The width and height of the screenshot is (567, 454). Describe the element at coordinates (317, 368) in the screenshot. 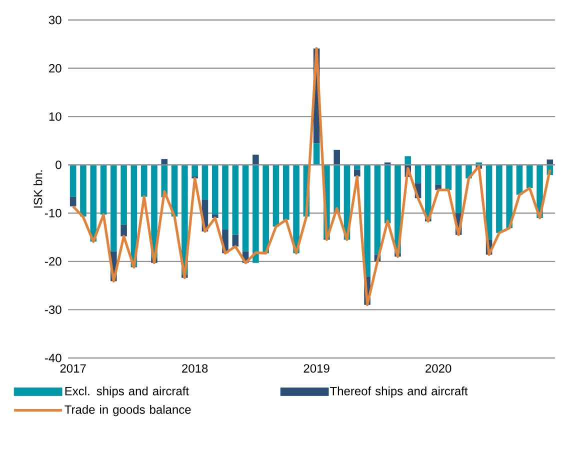

I see `x-tick-label: 2019` at that location.